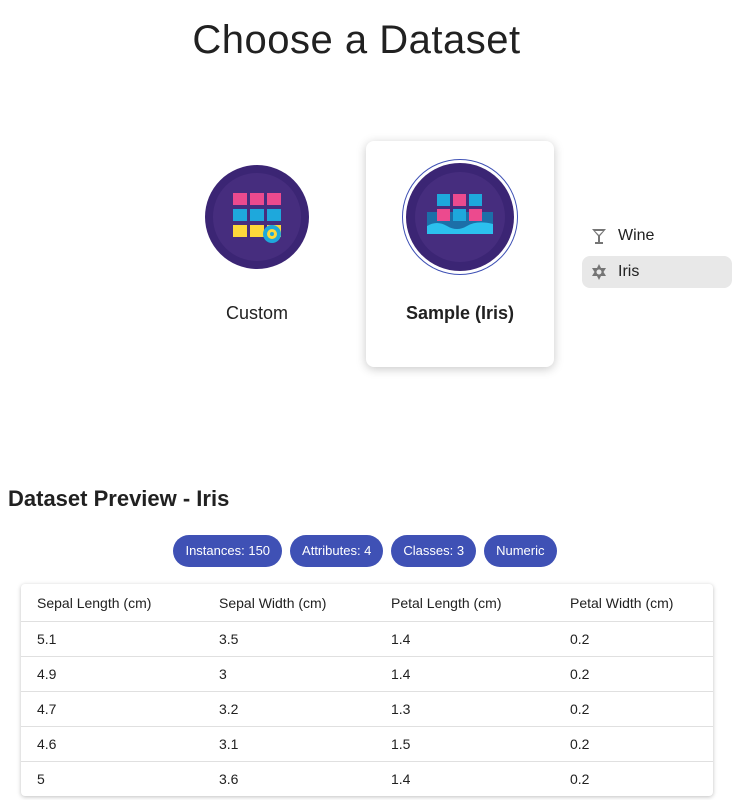 Image resolution: width=740 pixels, height=800 pixels. I want to click on column-header: Petal Length (cm), so click(464, 603).